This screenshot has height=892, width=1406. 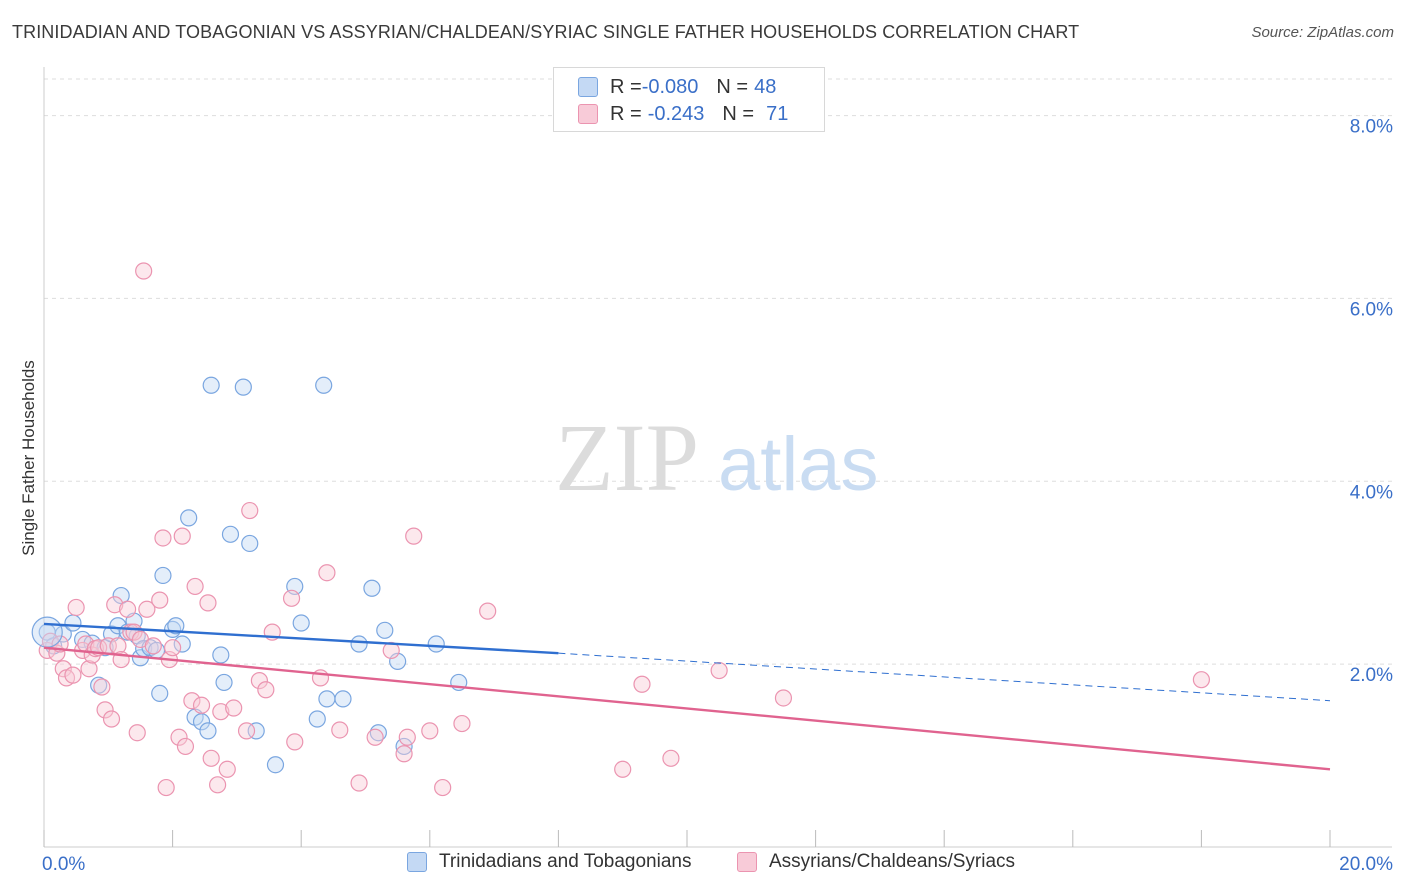 What do you see at coordinates (63, 864) in the screenshot?
I see `x-tick-label: 0.0%` at bounding box center [63, 864].